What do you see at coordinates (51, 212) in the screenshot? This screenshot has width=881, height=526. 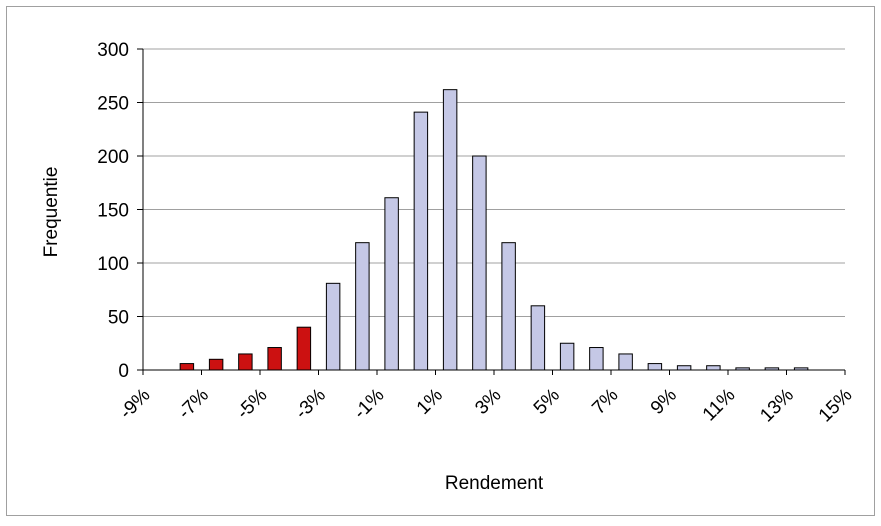 I see `y-axis-label: Frequentie` at bounding box center [51, 212].